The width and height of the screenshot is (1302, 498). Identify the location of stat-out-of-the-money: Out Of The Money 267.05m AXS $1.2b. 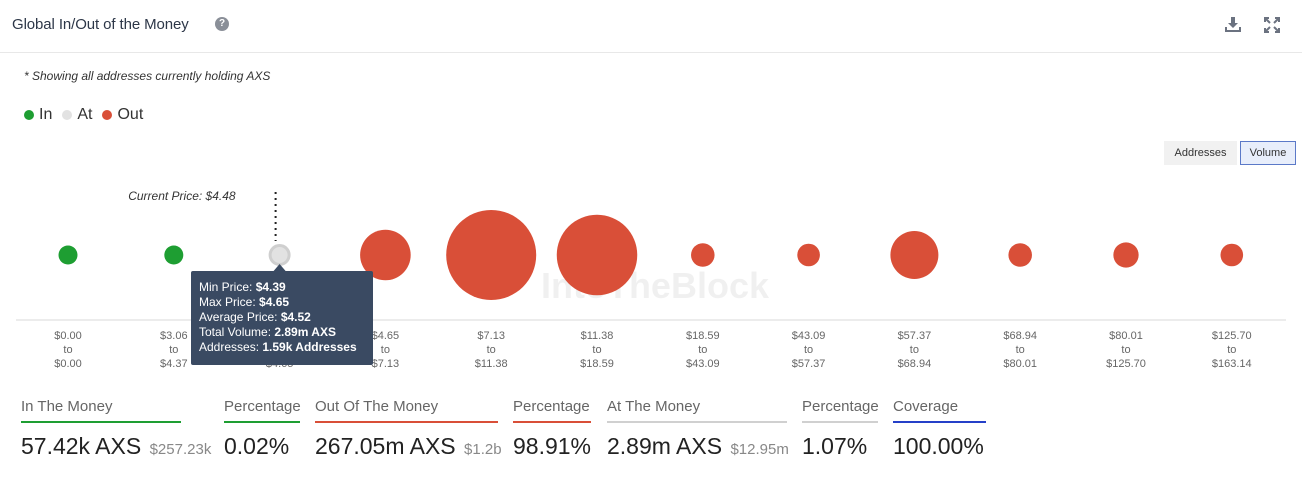
(408, 429).